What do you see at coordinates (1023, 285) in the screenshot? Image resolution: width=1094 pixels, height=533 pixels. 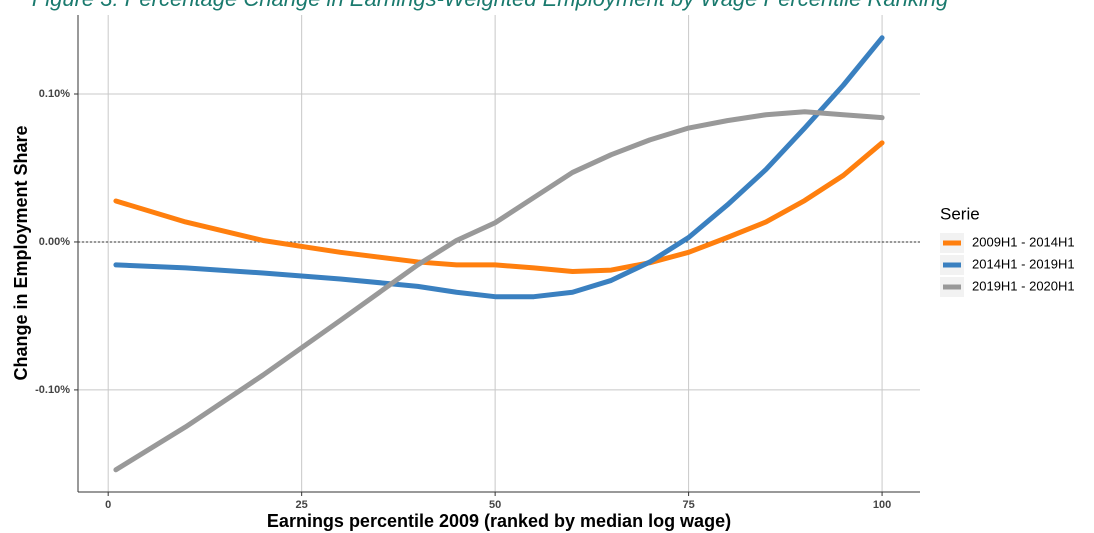 I see `legend-label: 2019H1 - 2020H1` at bounding box center [1023, 285].